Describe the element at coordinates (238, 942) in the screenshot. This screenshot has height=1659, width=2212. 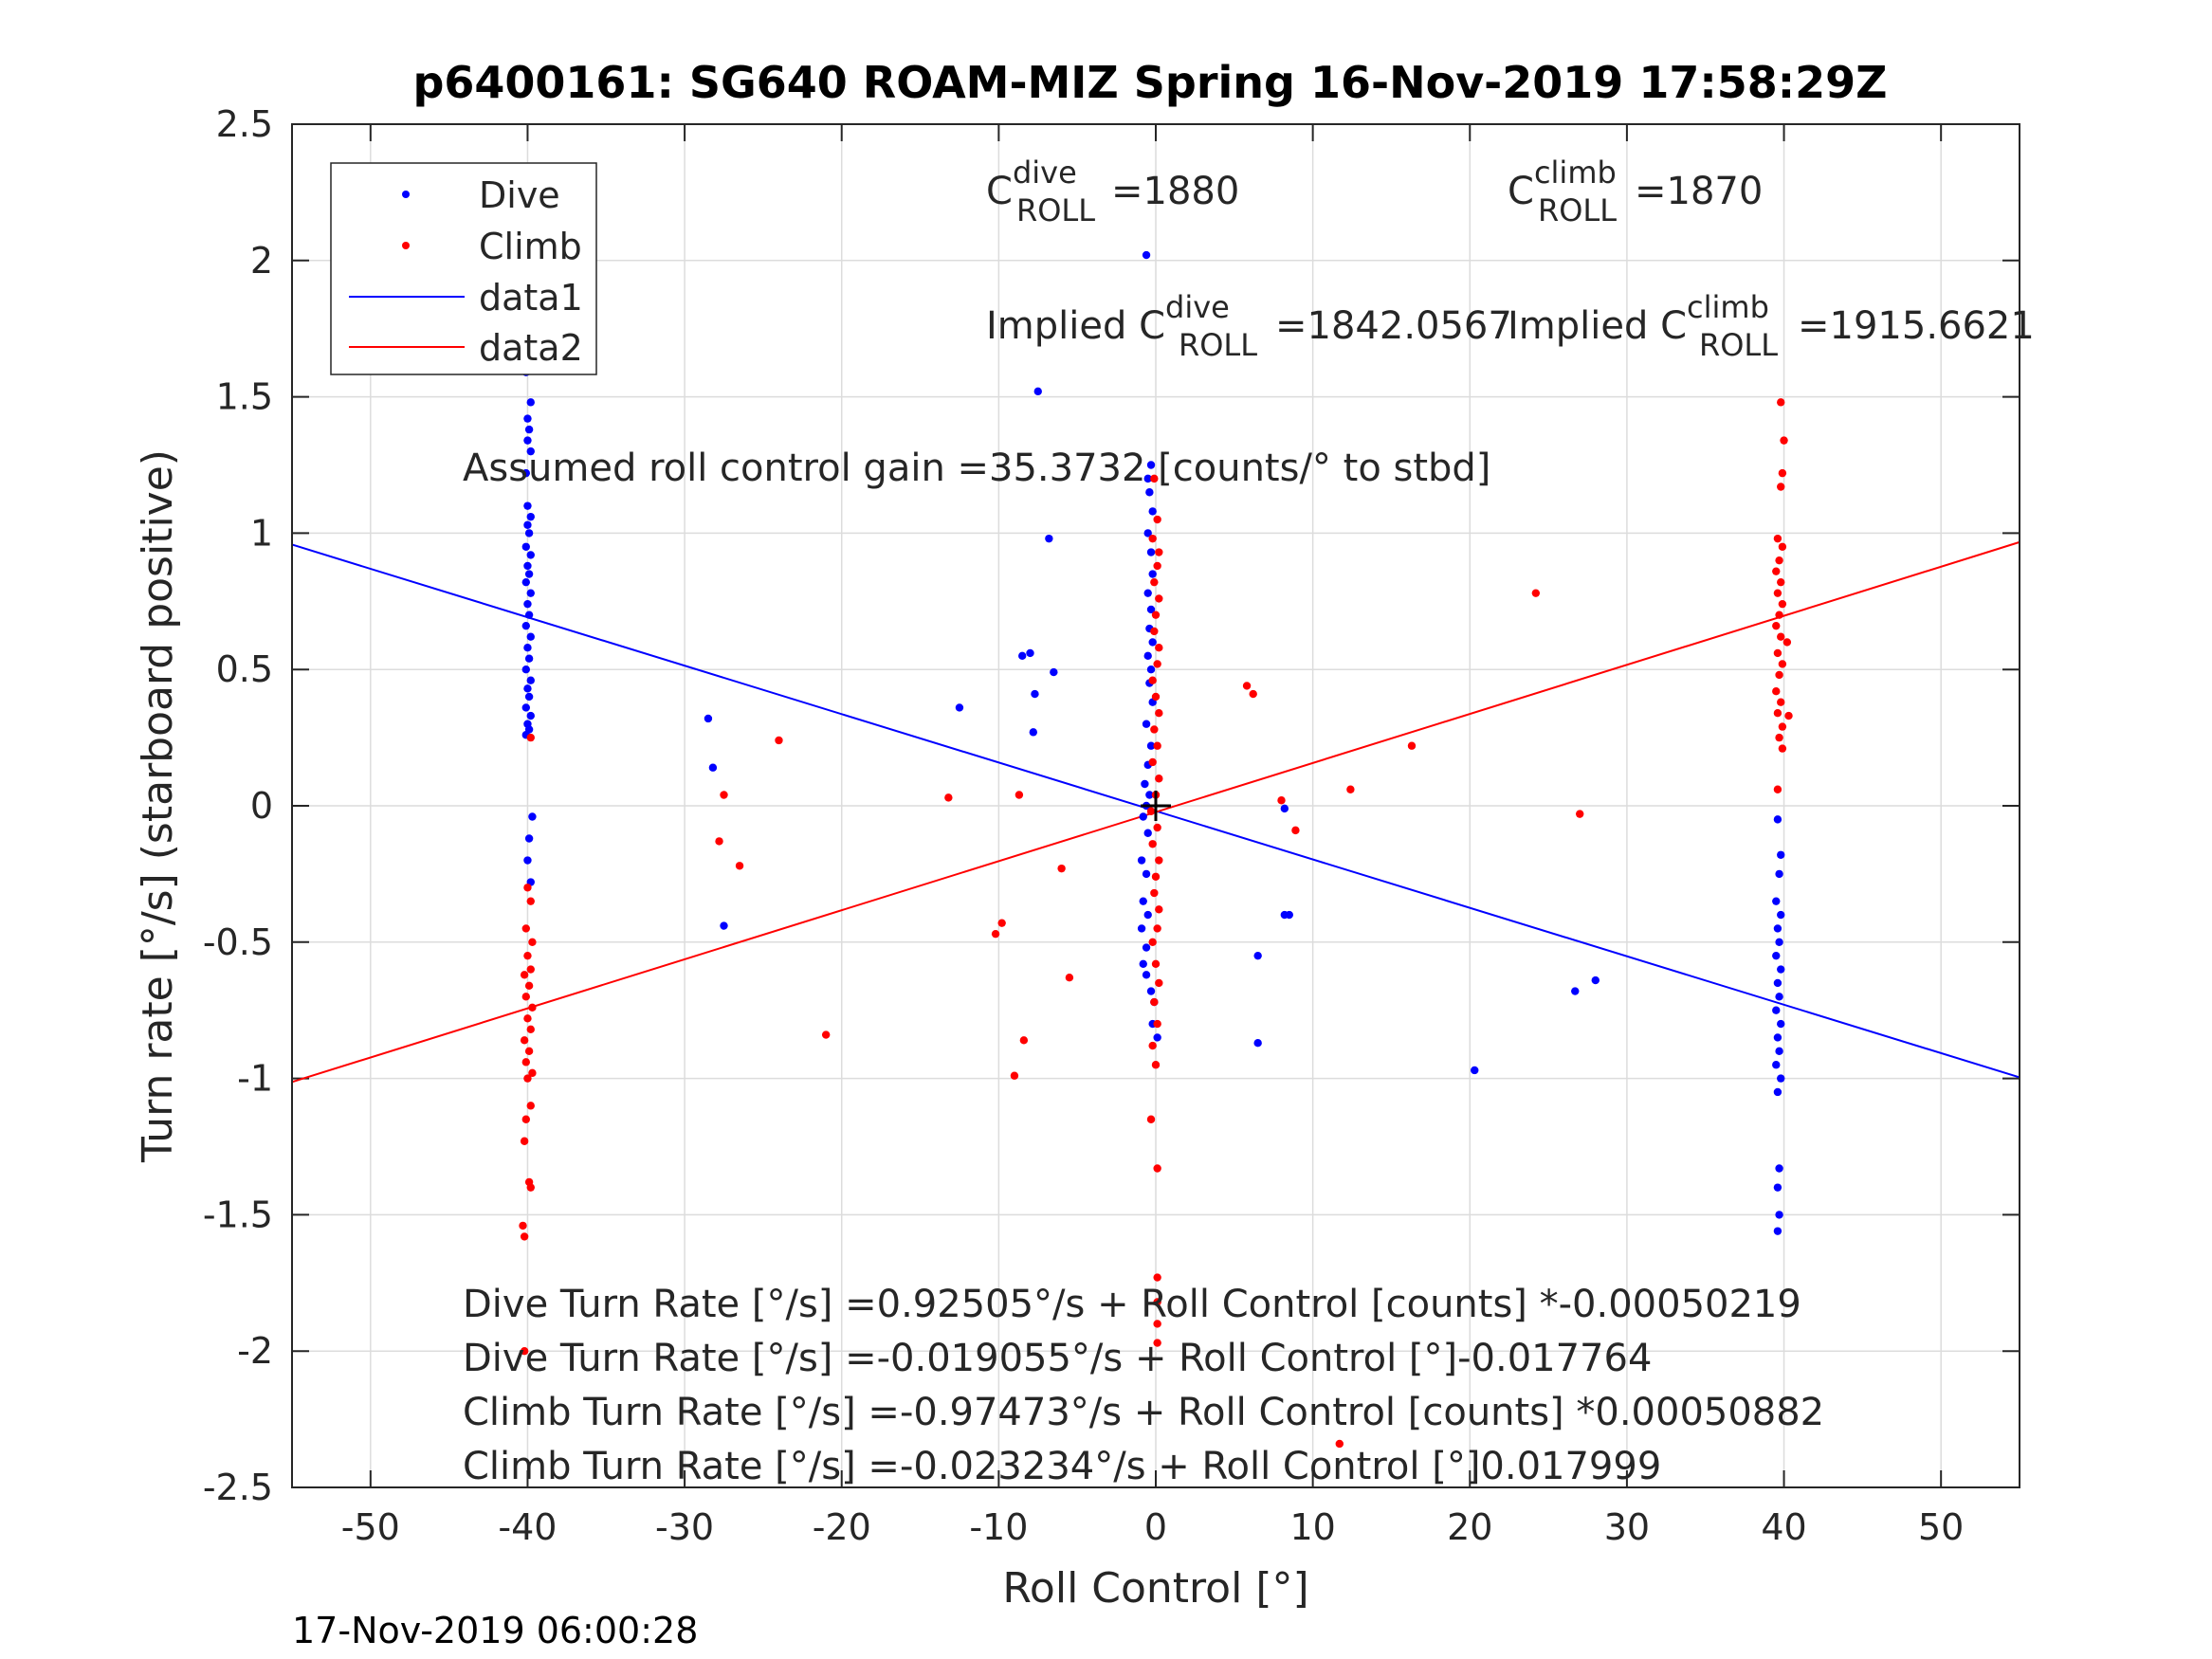
I see `y-tick-label: -0.5` at that location.